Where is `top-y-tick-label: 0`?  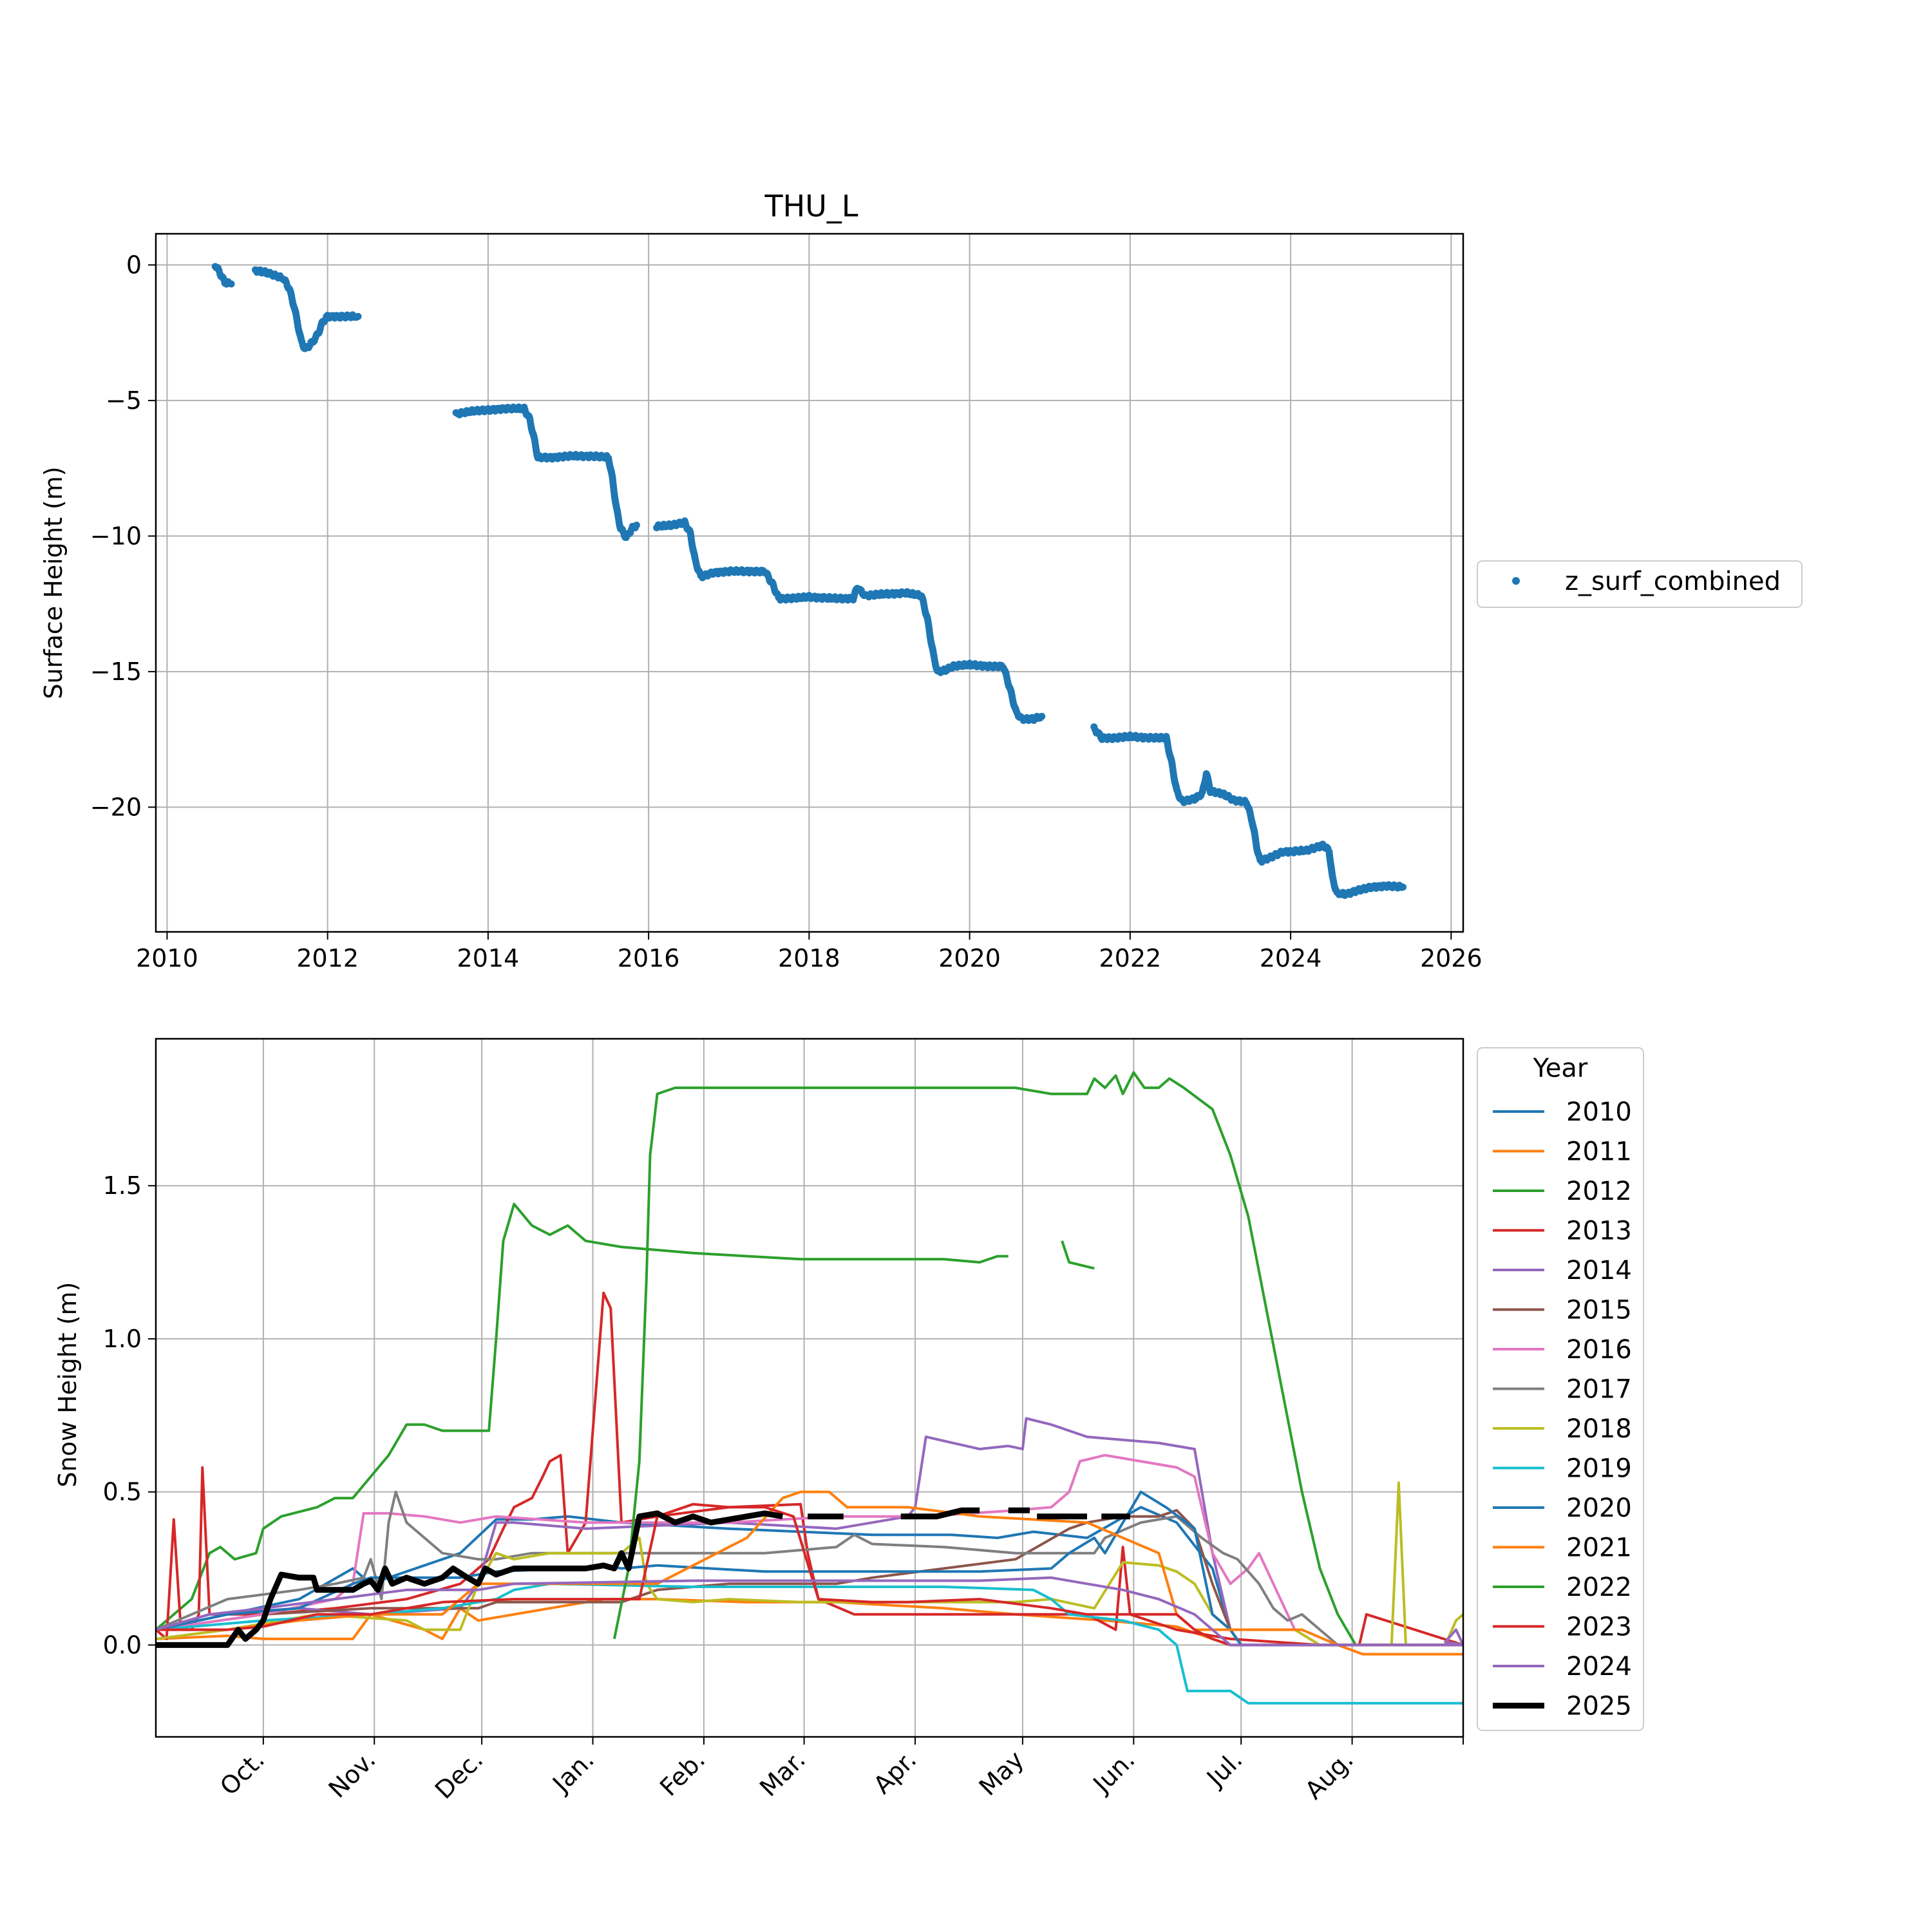
top-y-tick-label: 0 is located at coordinates (134, 265).